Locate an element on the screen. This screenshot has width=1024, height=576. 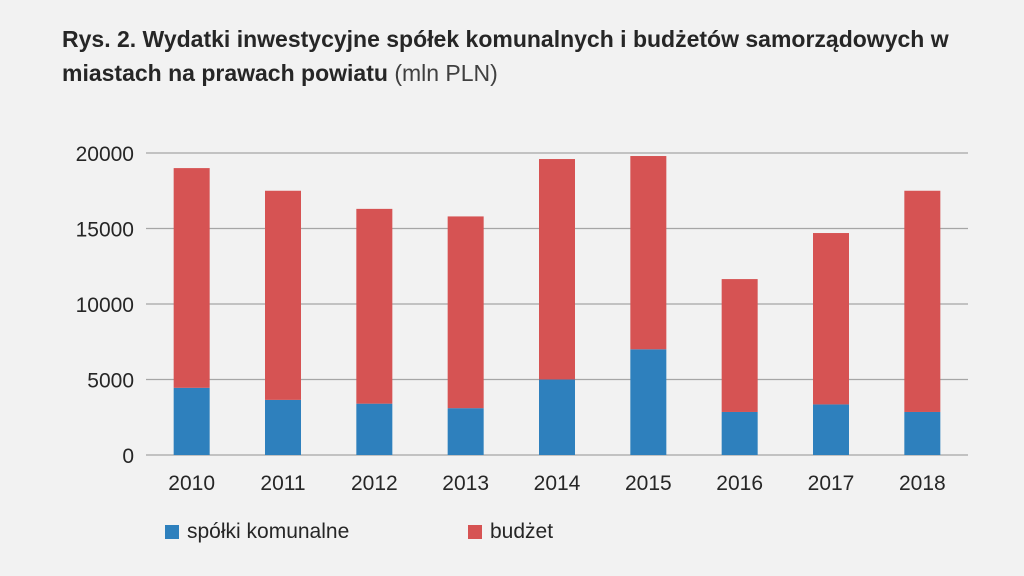
x-tick-label: 2012 is located at coordinates (374, 483).